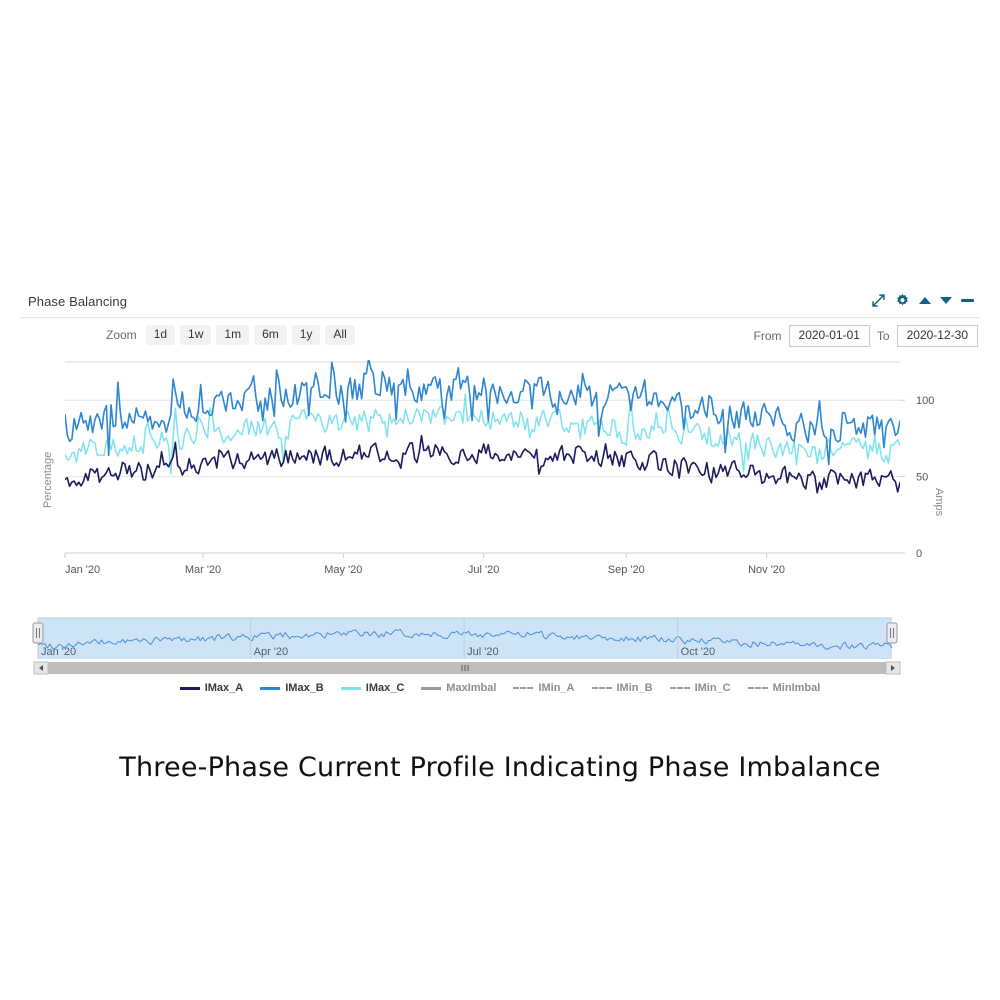 Image resolution: width=1000 pixels, height=1000 pixels. I want to click on zoom-button-1y: 1y, so click(306, 335).